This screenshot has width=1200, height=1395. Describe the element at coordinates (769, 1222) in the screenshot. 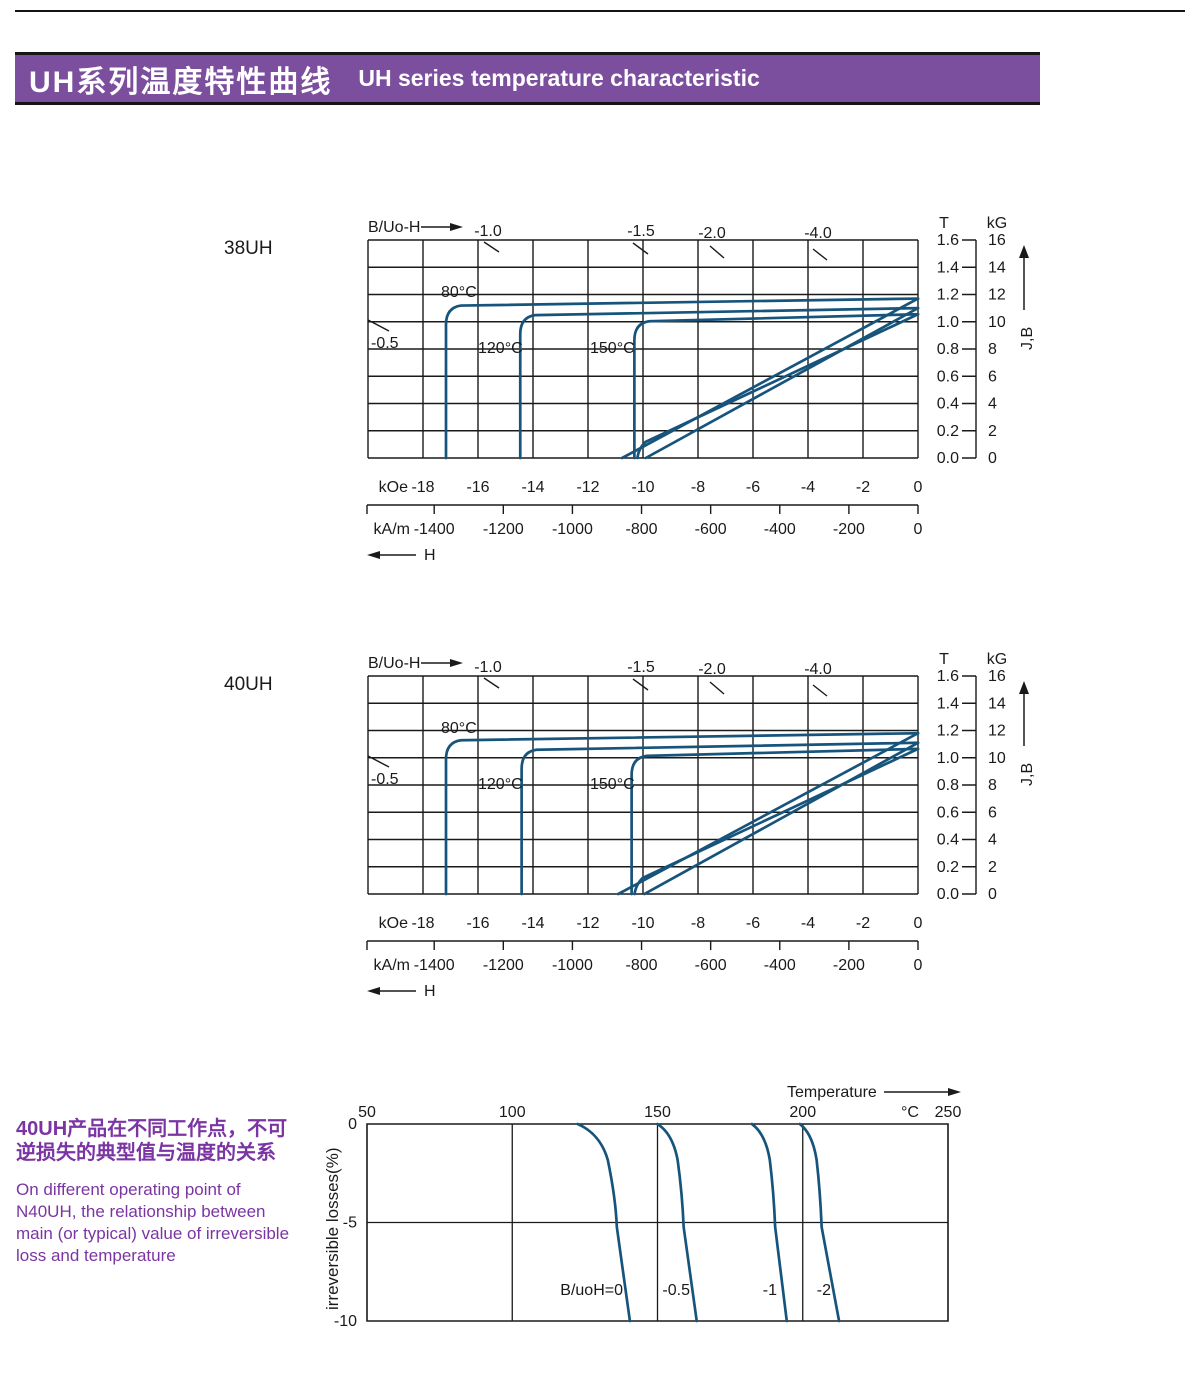

I see `loss-curve--1` at that location.